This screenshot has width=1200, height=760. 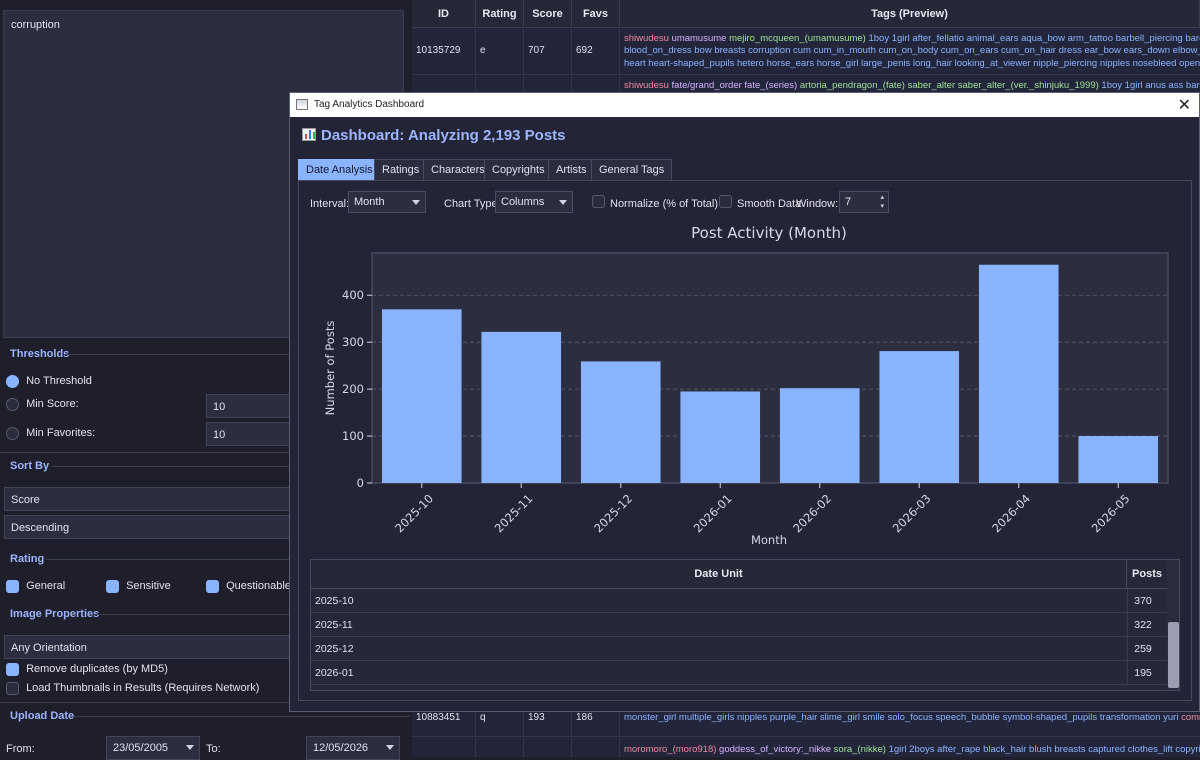 I want to click on row-id-cell, so click(x=444, y=747).